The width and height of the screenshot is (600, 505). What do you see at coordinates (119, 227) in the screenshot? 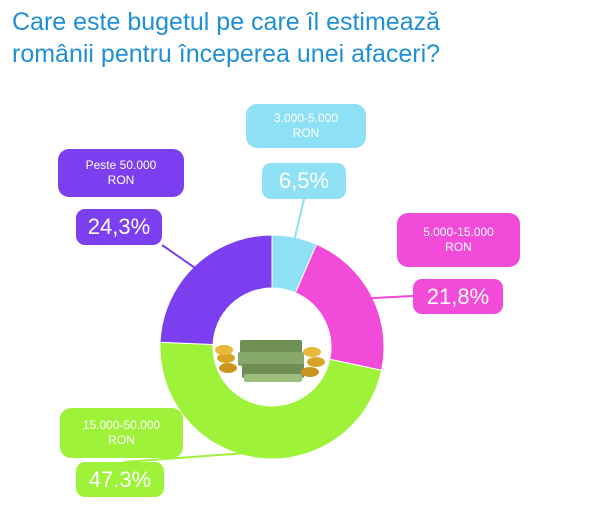
I see `value-label-peste-50000: 24,3%` at bounding box center [119, 227].